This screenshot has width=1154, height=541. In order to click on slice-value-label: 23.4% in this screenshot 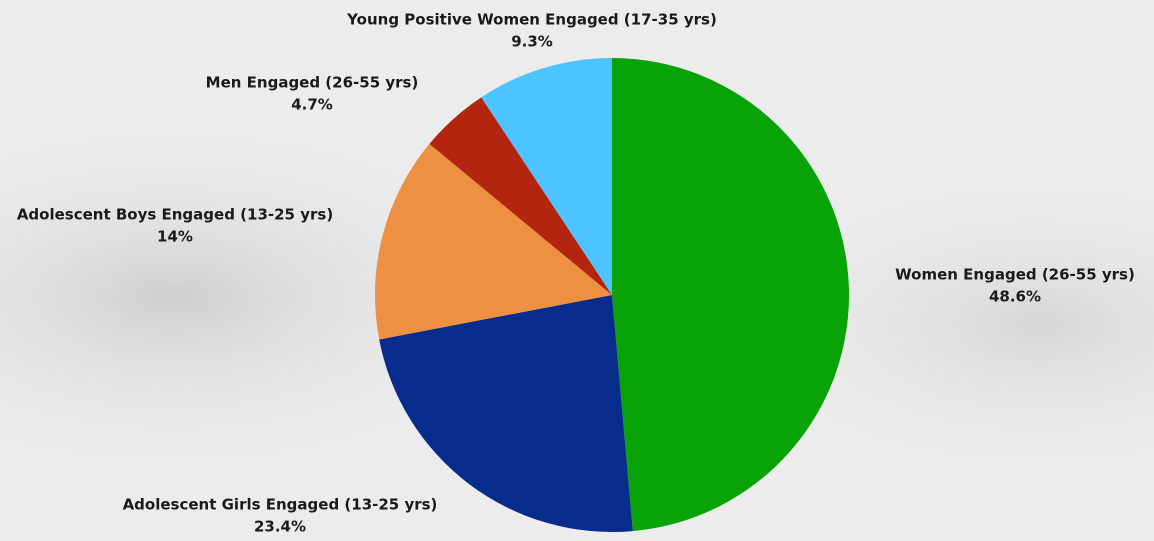, I will do `click(280, 527)`.